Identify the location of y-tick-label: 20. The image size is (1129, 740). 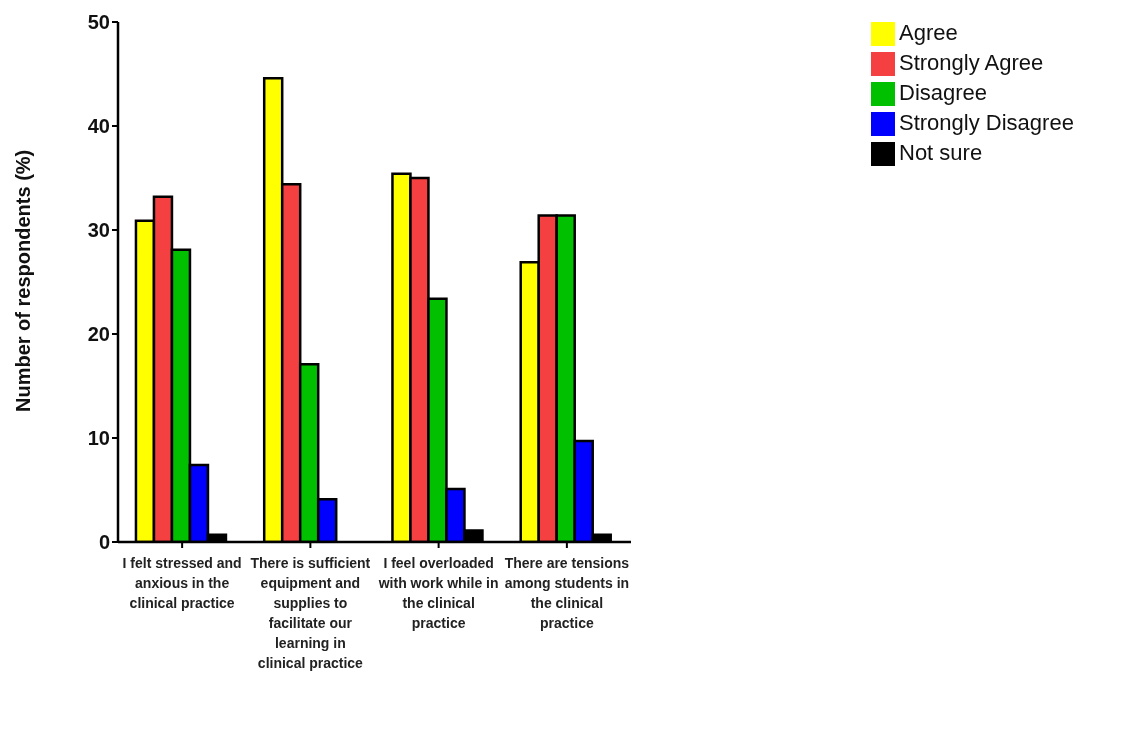
(98, 334).